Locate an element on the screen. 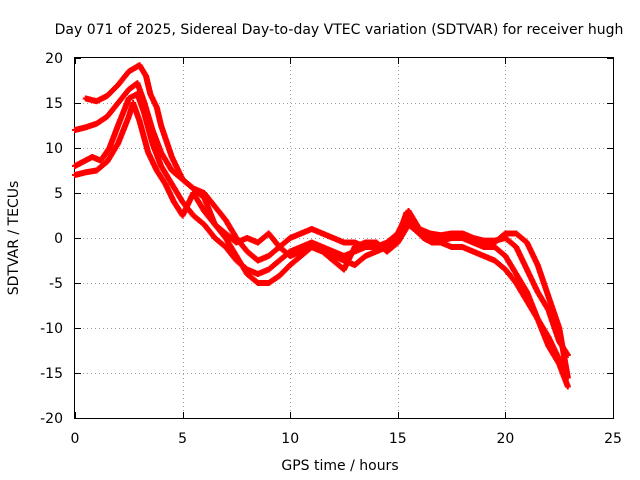 The height and width of the screenshot is (480, 640). x-tick-label: 0 is located at coordinates (75, 439).